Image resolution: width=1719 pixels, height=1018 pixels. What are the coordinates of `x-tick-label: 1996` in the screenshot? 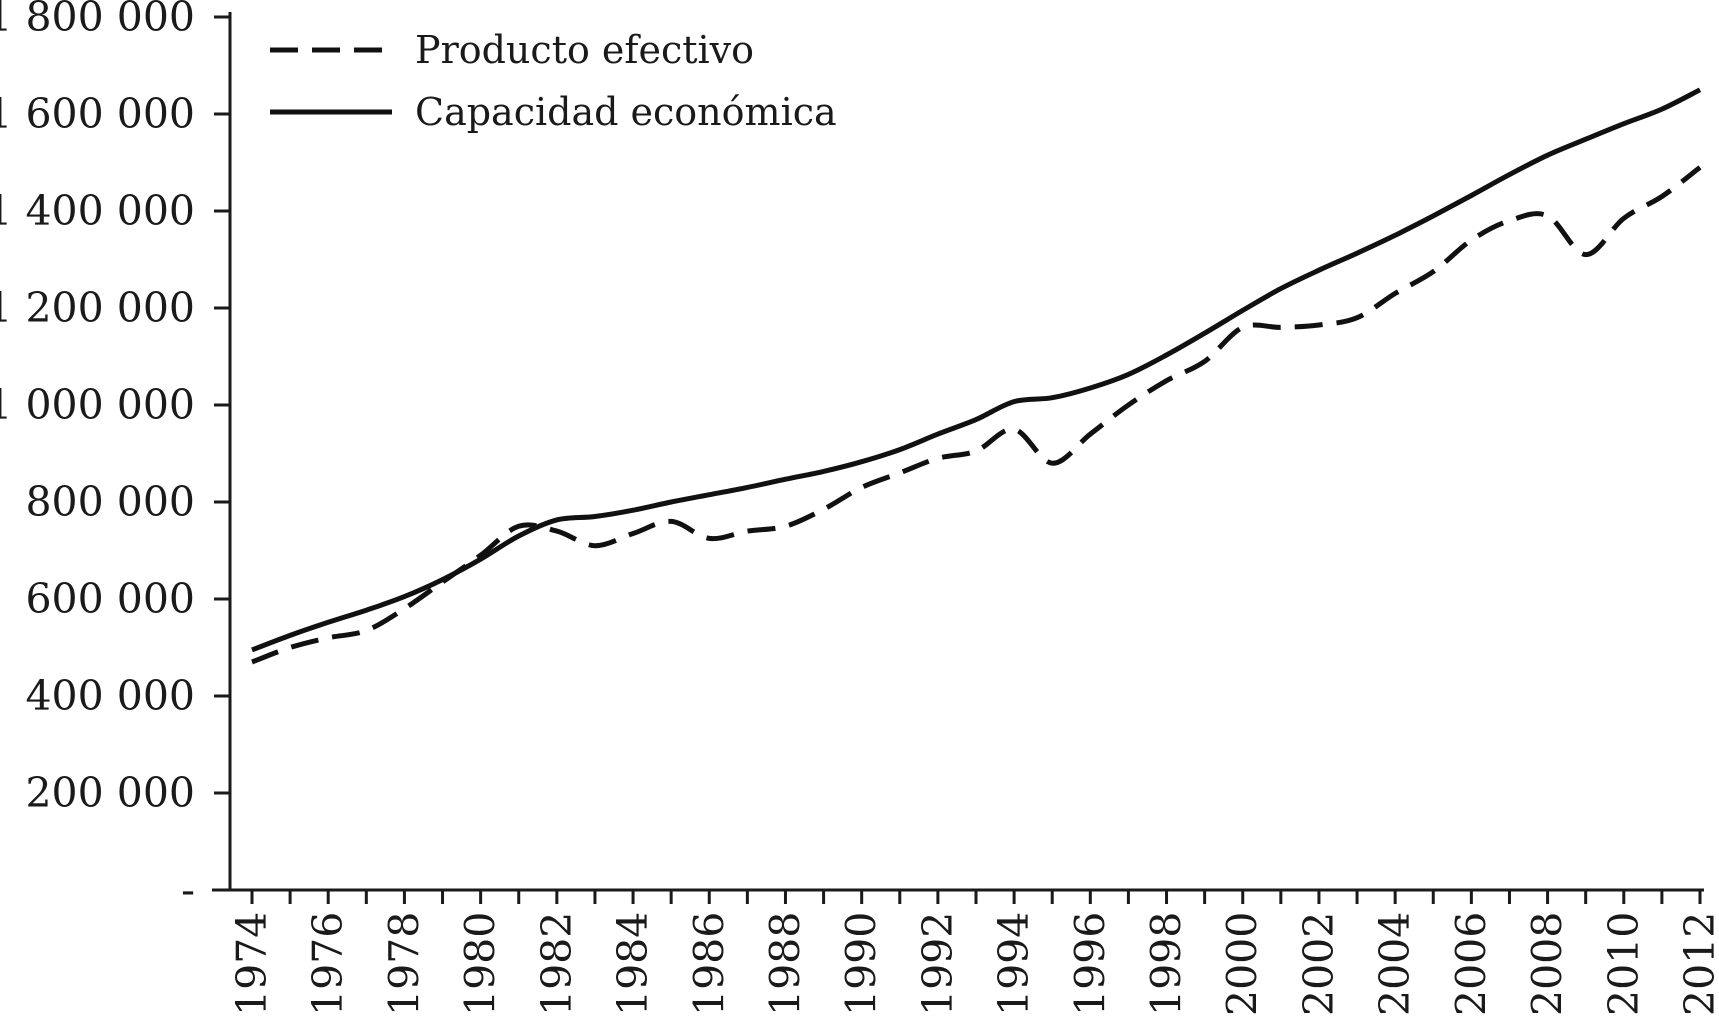 It's located at (1090, 964).